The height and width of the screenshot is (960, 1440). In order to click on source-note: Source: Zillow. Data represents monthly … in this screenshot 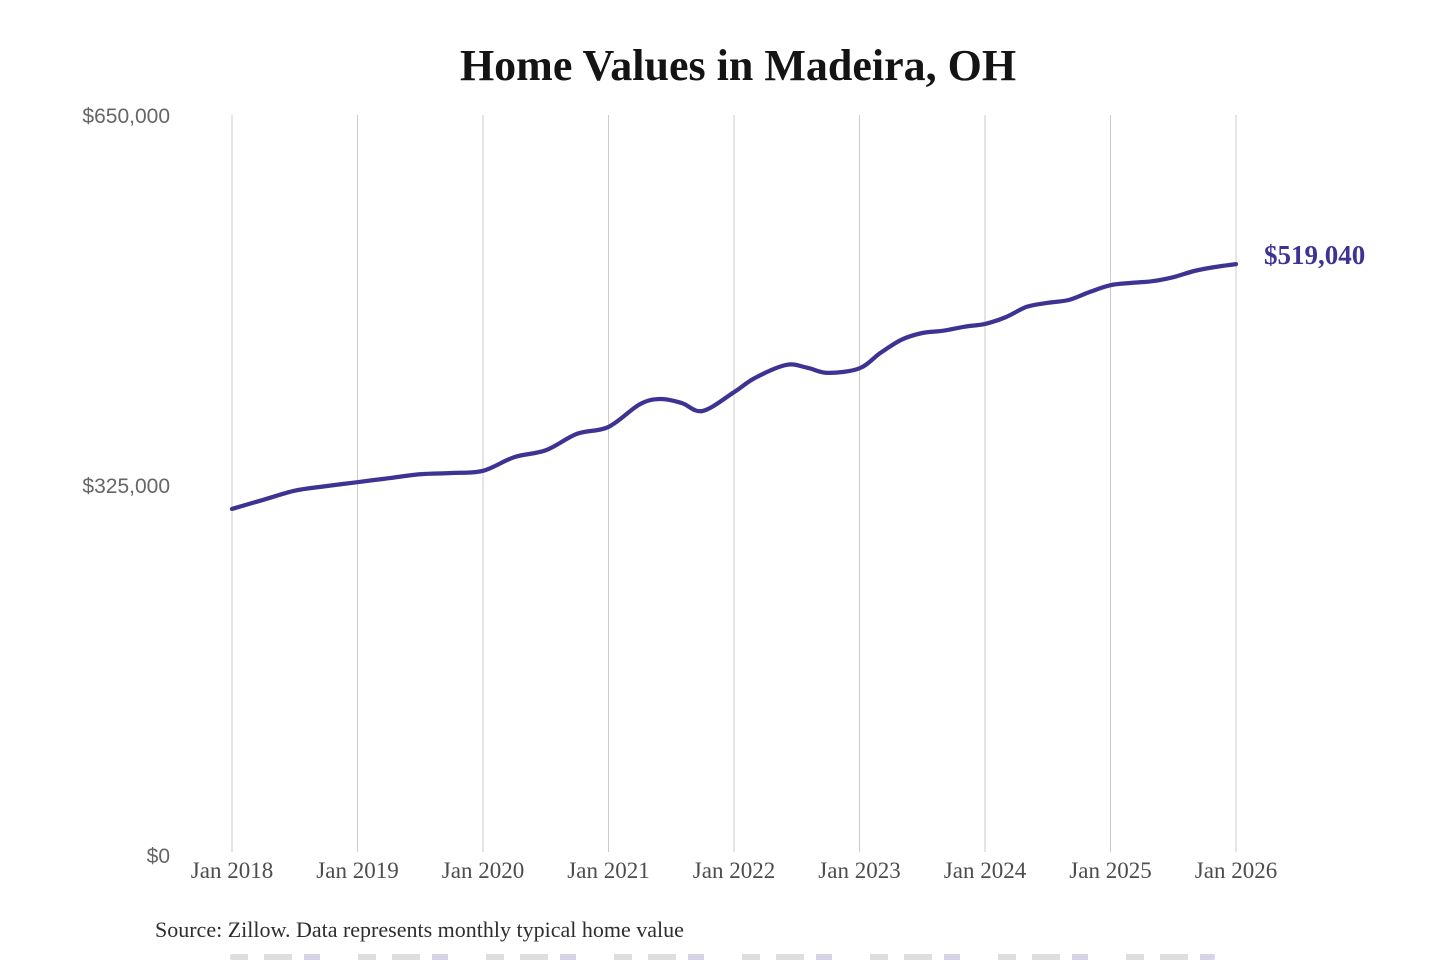, I will do `click(419, 929)`.